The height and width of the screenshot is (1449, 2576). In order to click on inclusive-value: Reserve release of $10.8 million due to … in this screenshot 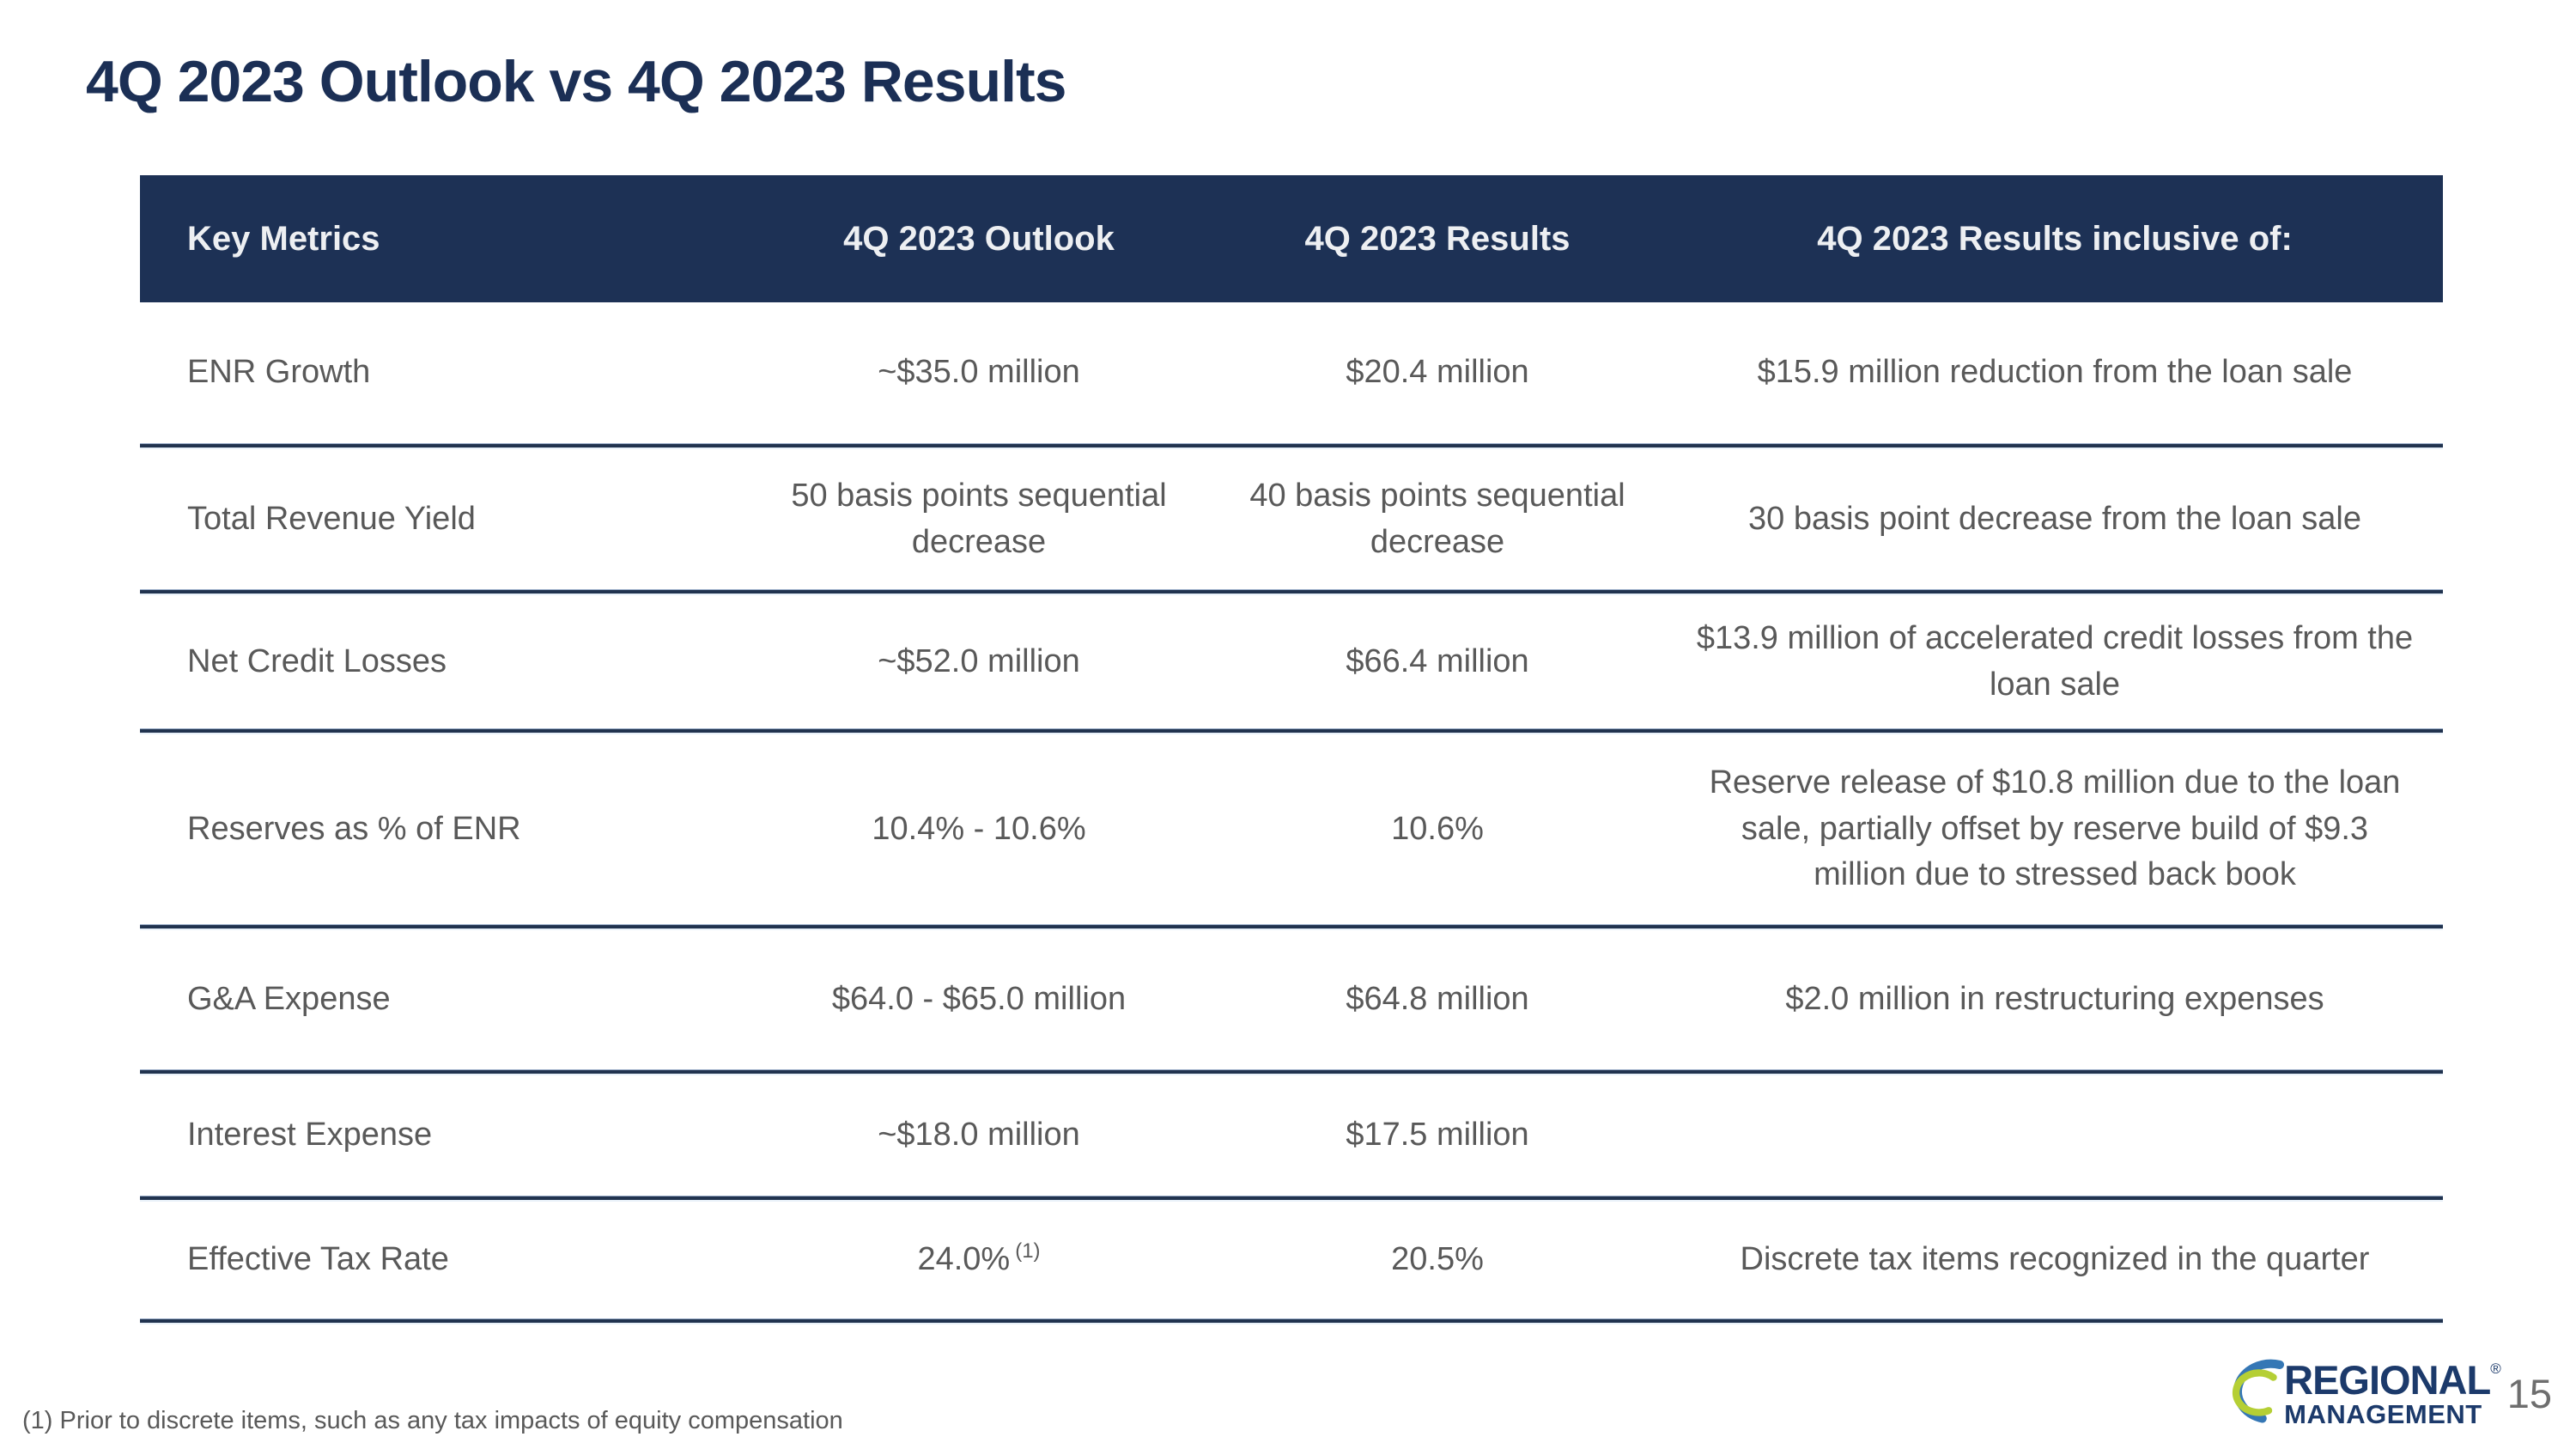, I will do `click(2055, 828)`.